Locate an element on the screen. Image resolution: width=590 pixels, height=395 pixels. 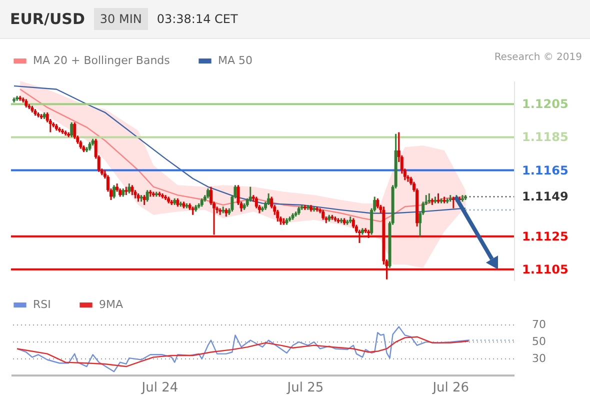
y-tick-label: 30 is located at coordinates (539, 358).